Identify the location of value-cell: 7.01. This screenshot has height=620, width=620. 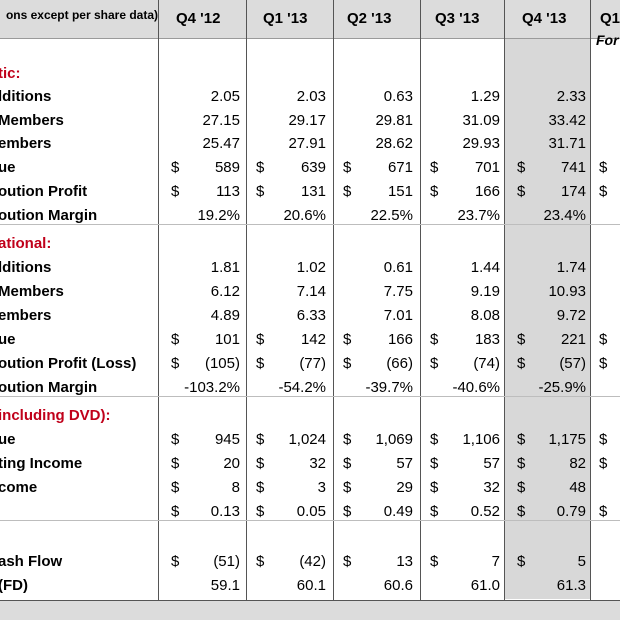
(398, 315).